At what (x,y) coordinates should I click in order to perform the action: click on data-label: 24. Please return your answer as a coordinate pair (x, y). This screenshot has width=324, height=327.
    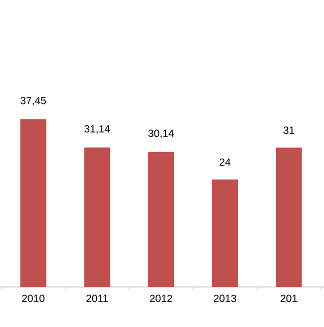
    Looking at the image, I should click on (225, 162).